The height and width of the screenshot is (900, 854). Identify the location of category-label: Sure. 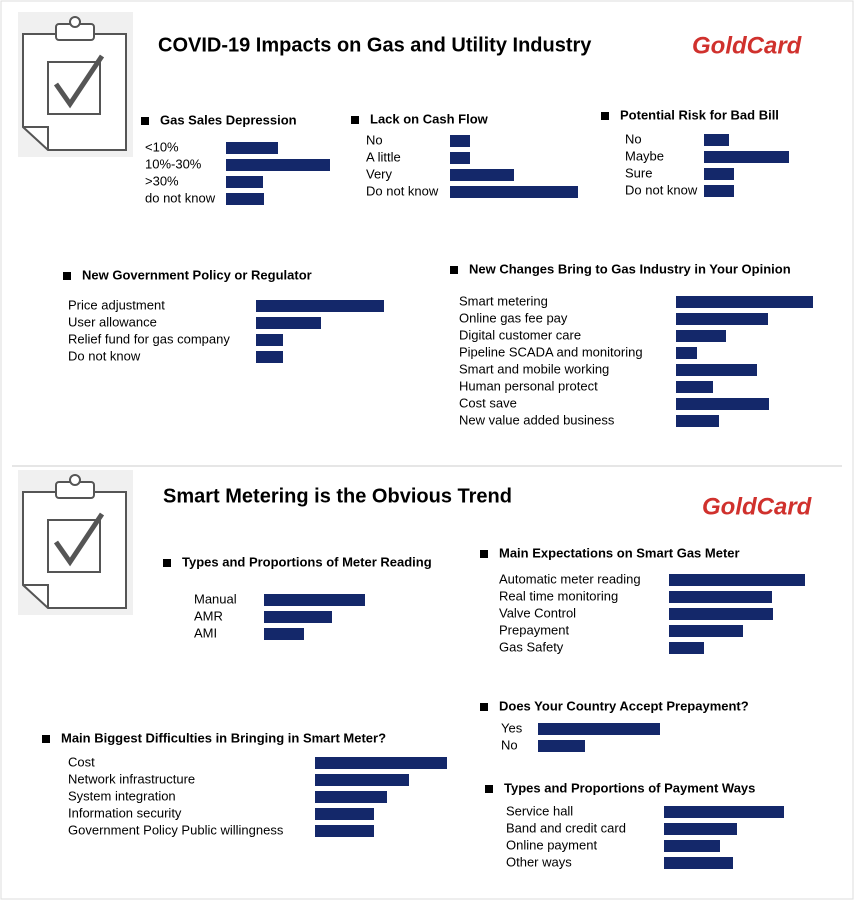
(638, 172).